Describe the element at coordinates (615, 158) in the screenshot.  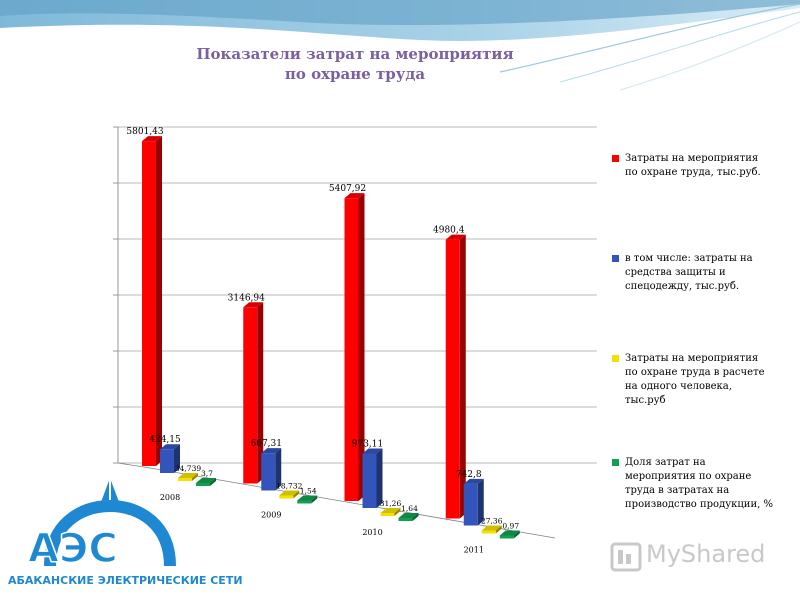
I see `legend-swatch-red` at that location.